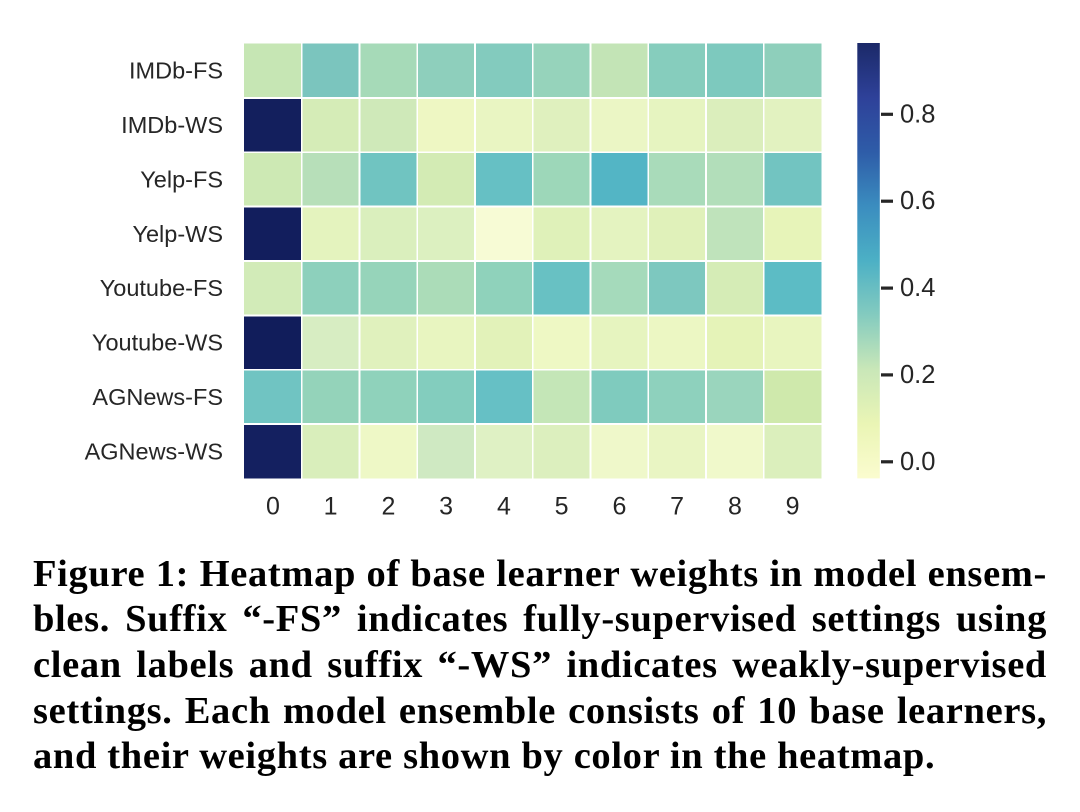 This screenshot has height=812, width=1080. Describe the element at coordinates (735, 507) in the screenshot. I see `svg-text: 8` at that location.